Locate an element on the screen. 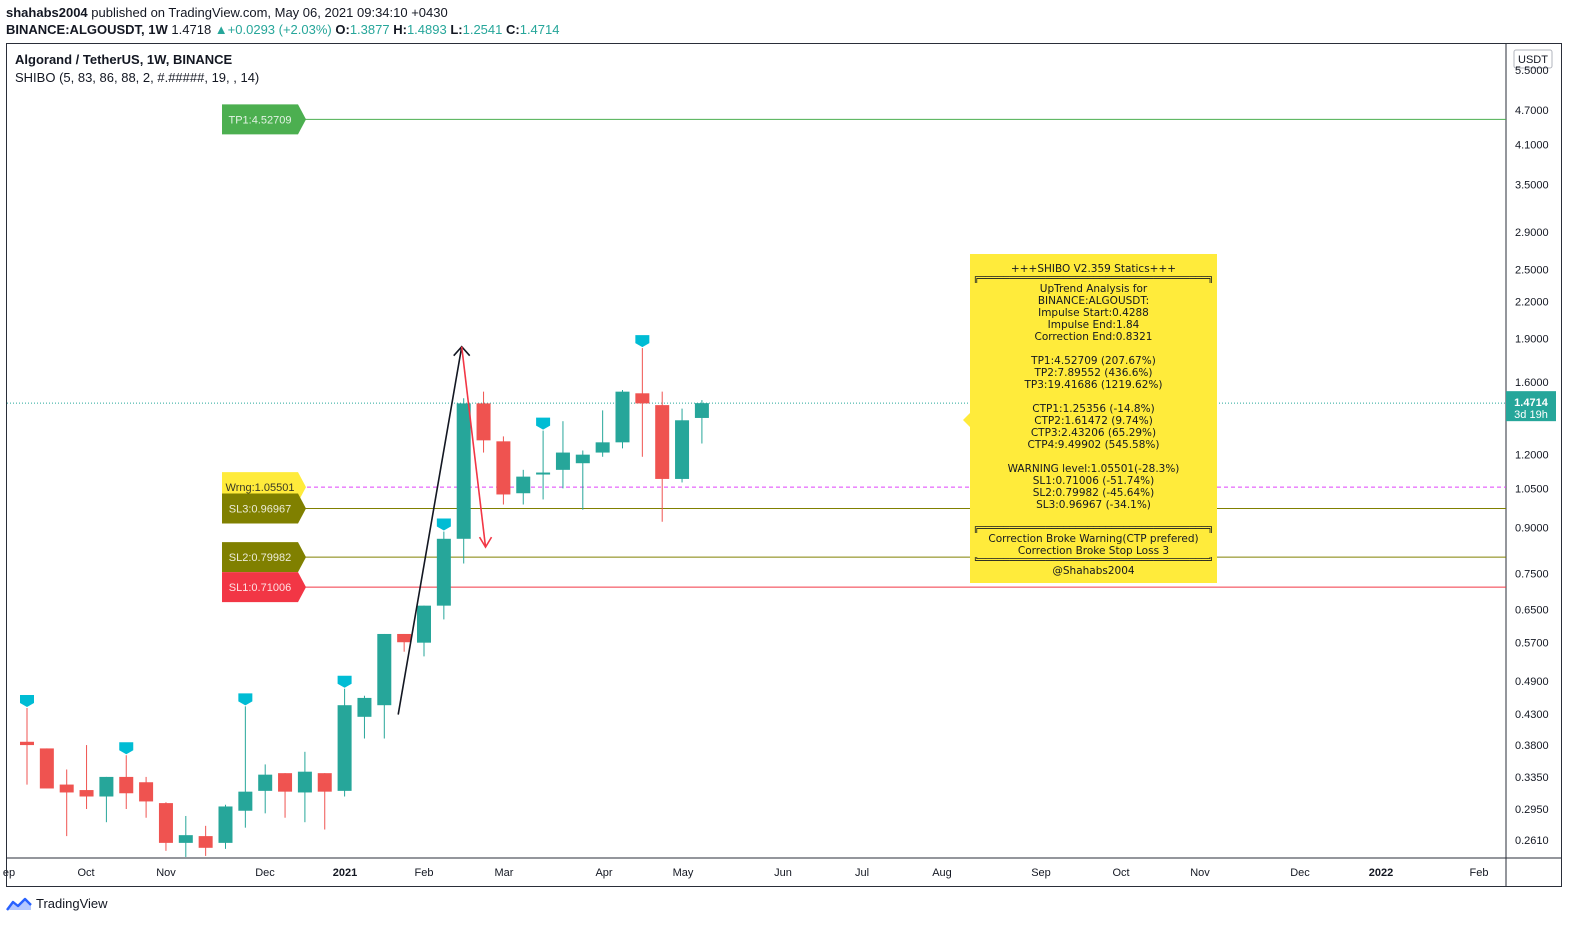 This screenshot has height=929, width=1579. y-tick-label: 0.7500 is located at coordinates (1532, 574).